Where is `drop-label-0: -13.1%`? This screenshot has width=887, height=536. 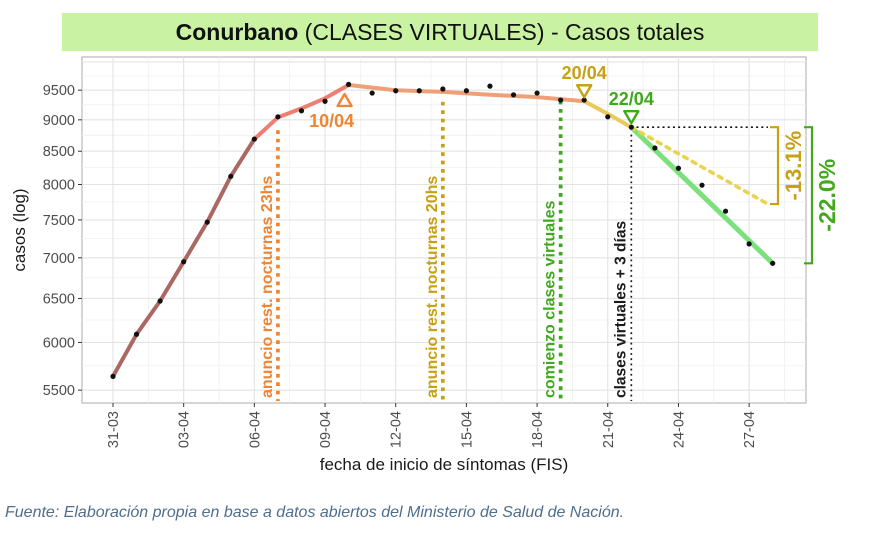
drop-label-0: -13.1% is located at coordinates (793, 166).